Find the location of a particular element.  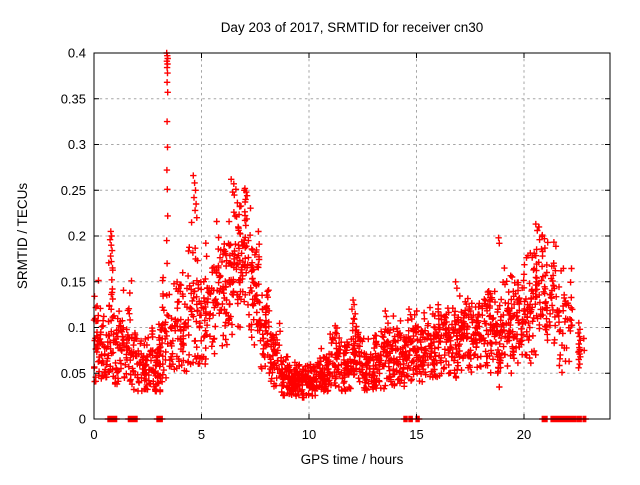

y-tick-label: 0.2 is located at coordinates (77, 236).